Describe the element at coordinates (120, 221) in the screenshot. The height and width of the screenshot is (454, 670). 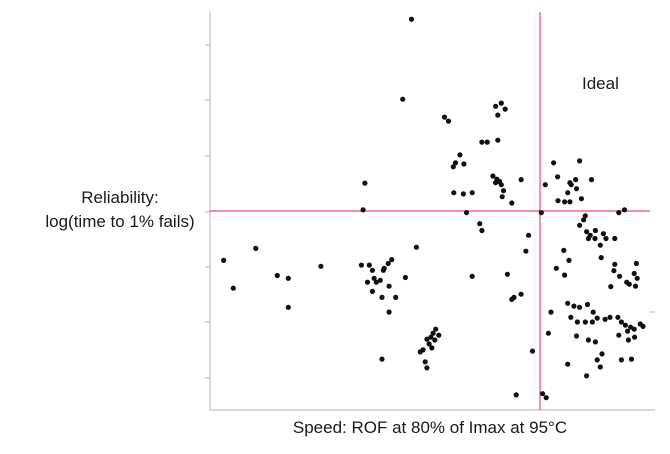
I see `y-axis-label-line-2: log(time to 1% fails)` at that location.